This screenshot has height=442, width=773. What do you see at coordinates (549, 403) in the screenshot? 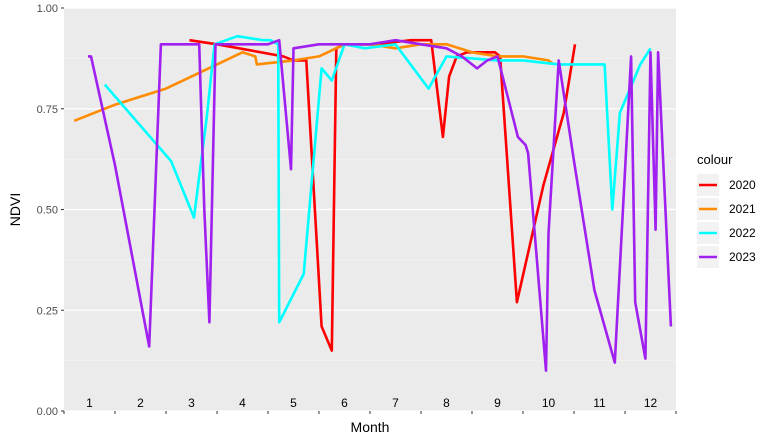
I see `month-label: 10` at bounding box center [549, 403].